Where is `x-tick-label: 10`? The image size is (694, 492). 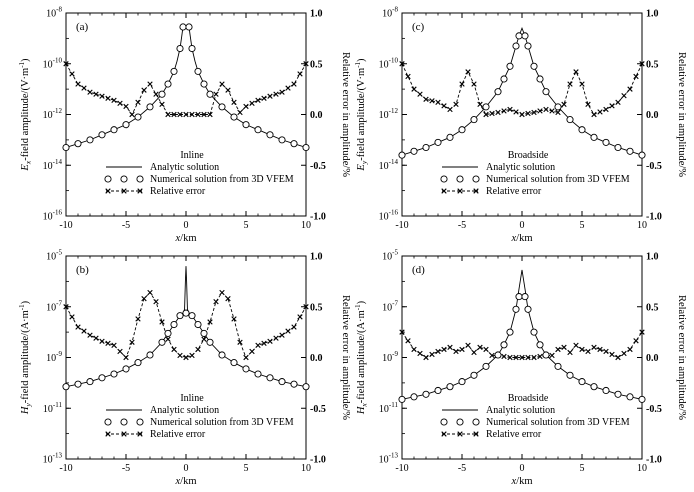 x-tick-label: 10 is located at coordinates (306, 468).